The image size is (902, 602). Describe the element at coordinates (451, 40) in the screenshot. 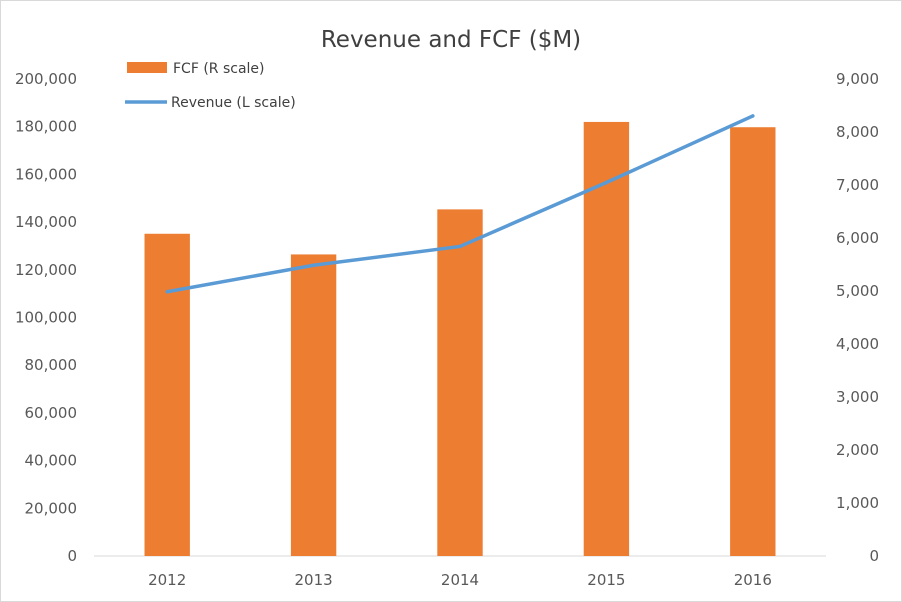

I see `chart-title: Revenue and FCF ($M)` at that location.